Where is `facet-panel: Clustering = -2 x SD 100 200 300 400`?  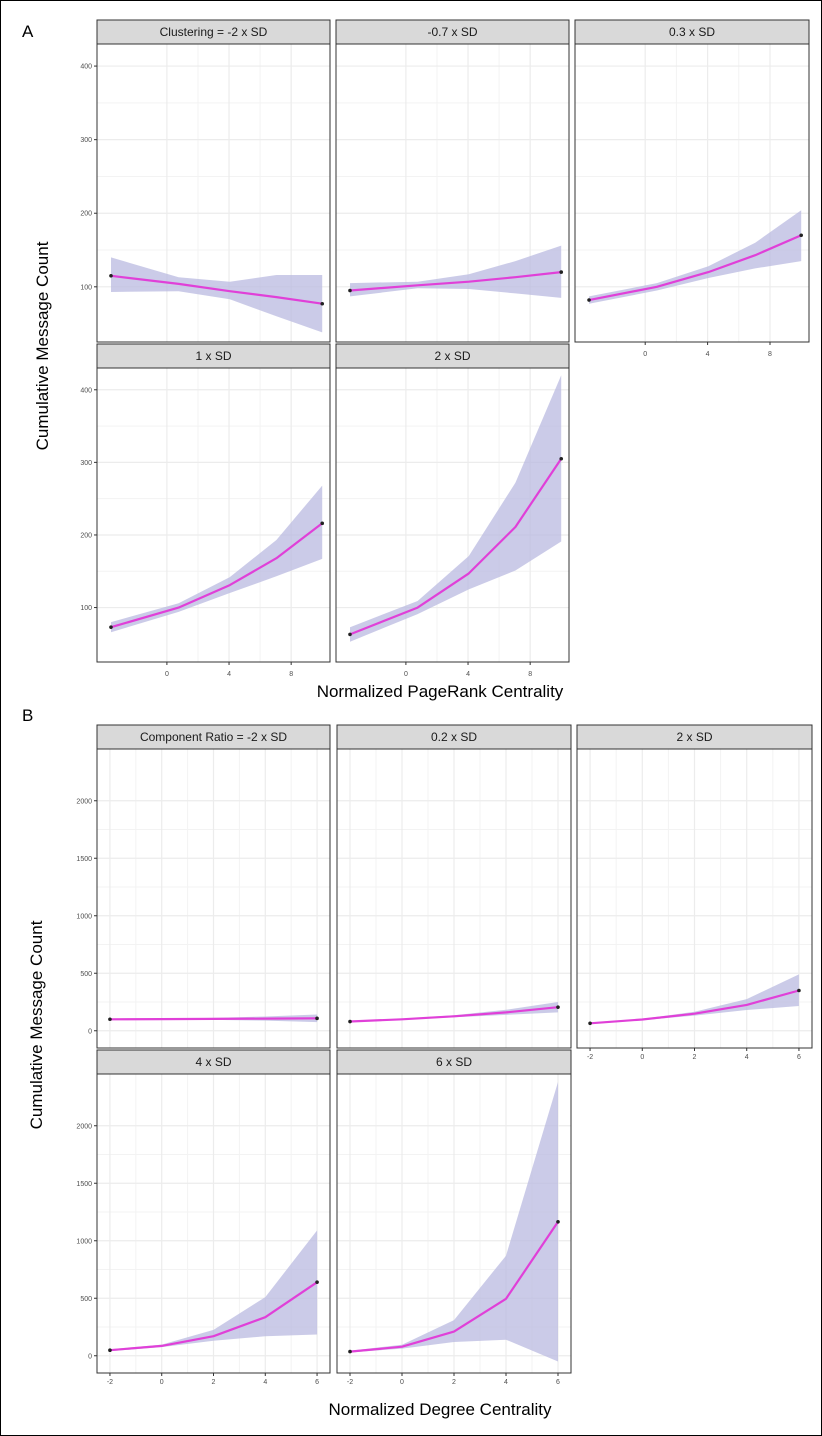
facet-panel: Clustering = -2 x SD 100 200 300 400 is located at coordinates (205, 181).